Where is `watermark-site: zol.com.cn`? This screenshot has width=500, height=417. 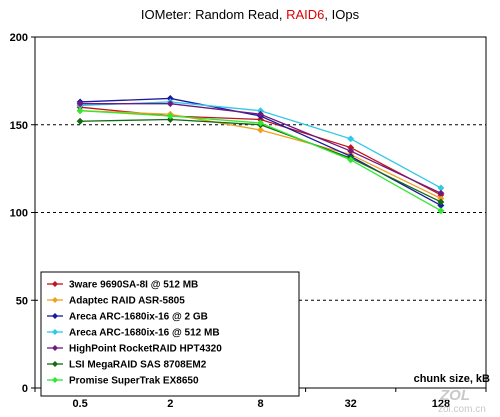
watermark-site: zol.com.cn is located at coordinates (462, 409).